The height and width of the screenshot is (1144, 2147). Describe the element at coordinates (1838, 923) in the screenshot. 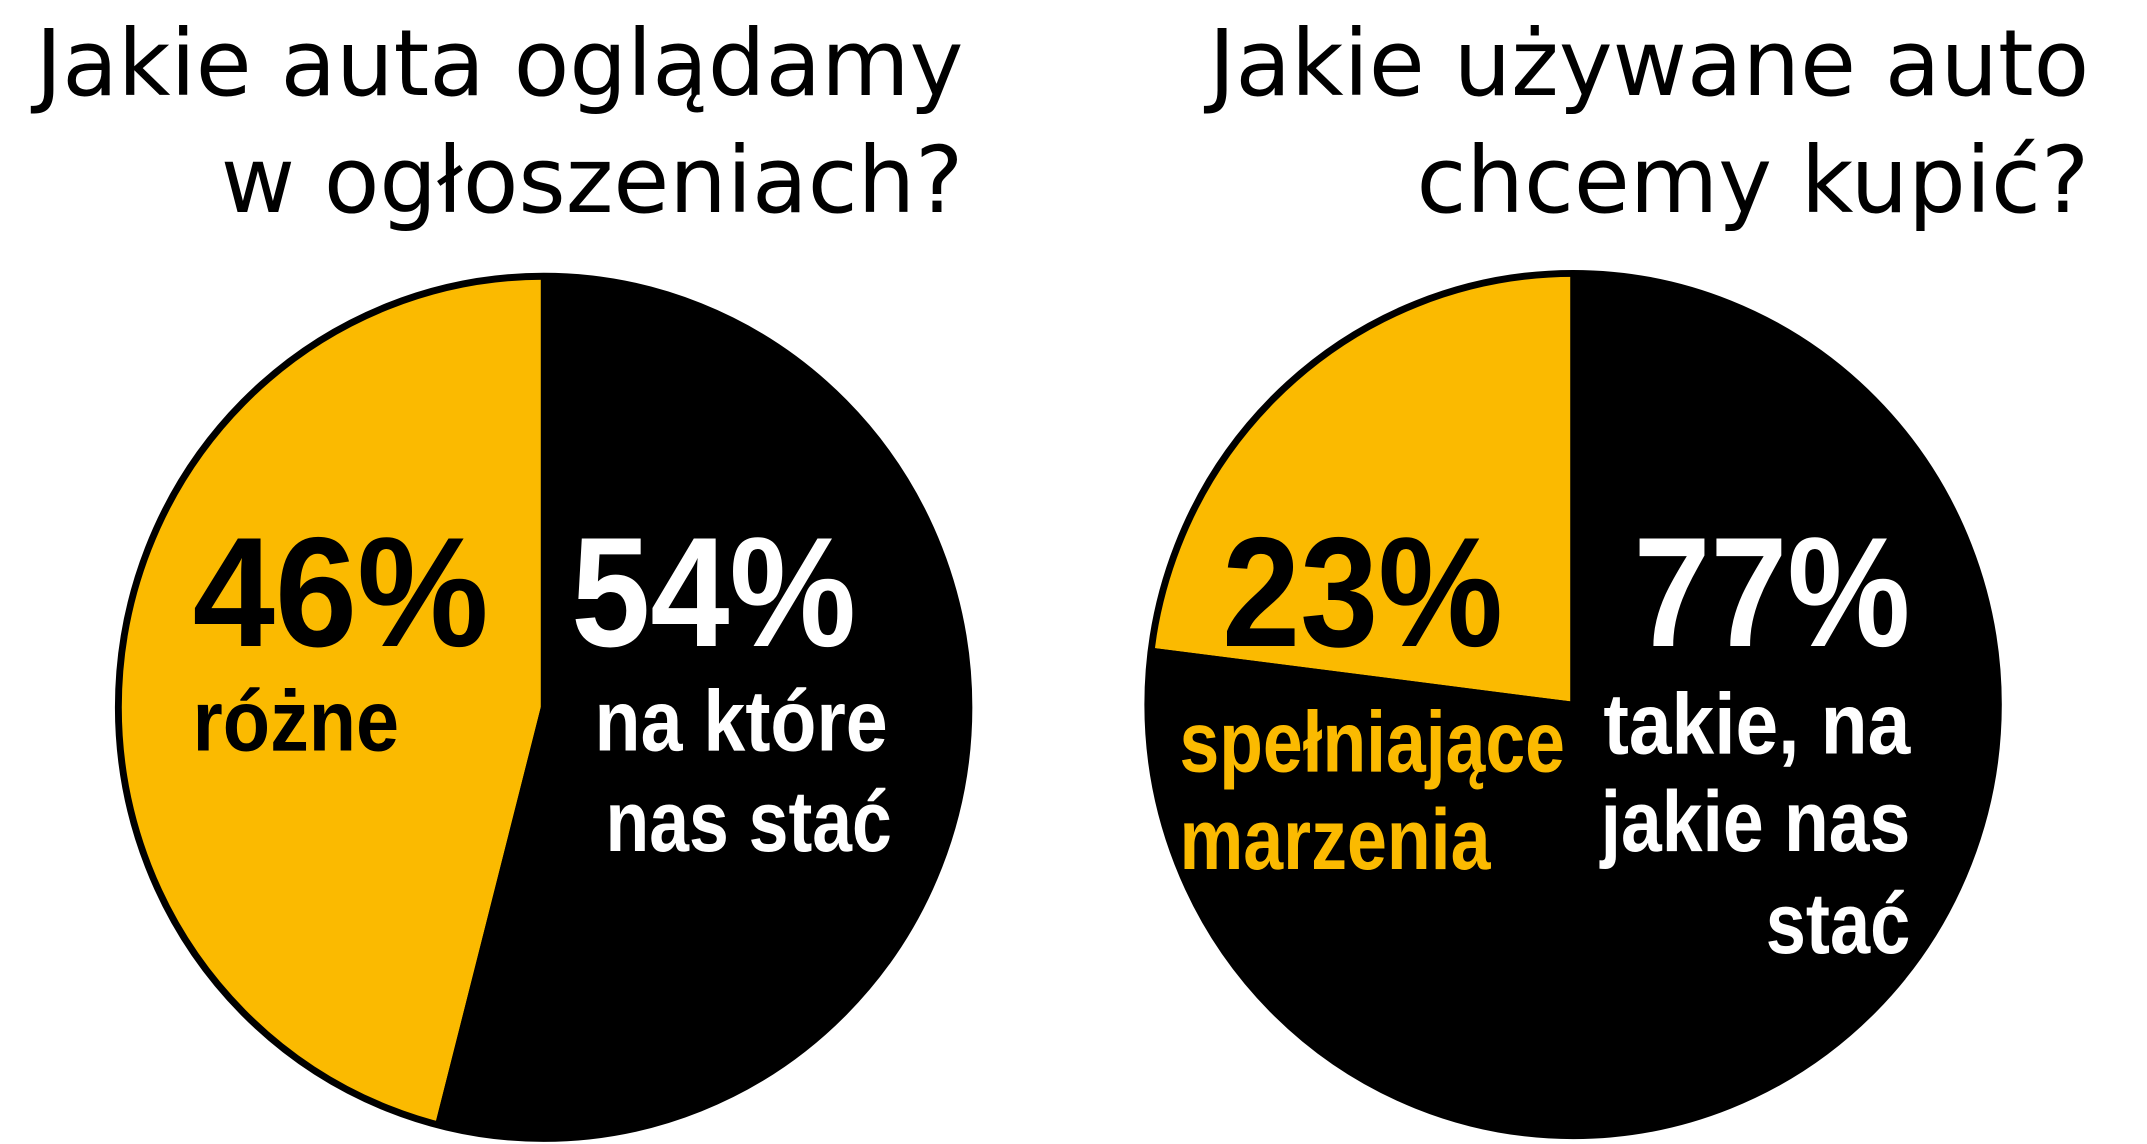

I see `slice-category-label: stać` at that location.